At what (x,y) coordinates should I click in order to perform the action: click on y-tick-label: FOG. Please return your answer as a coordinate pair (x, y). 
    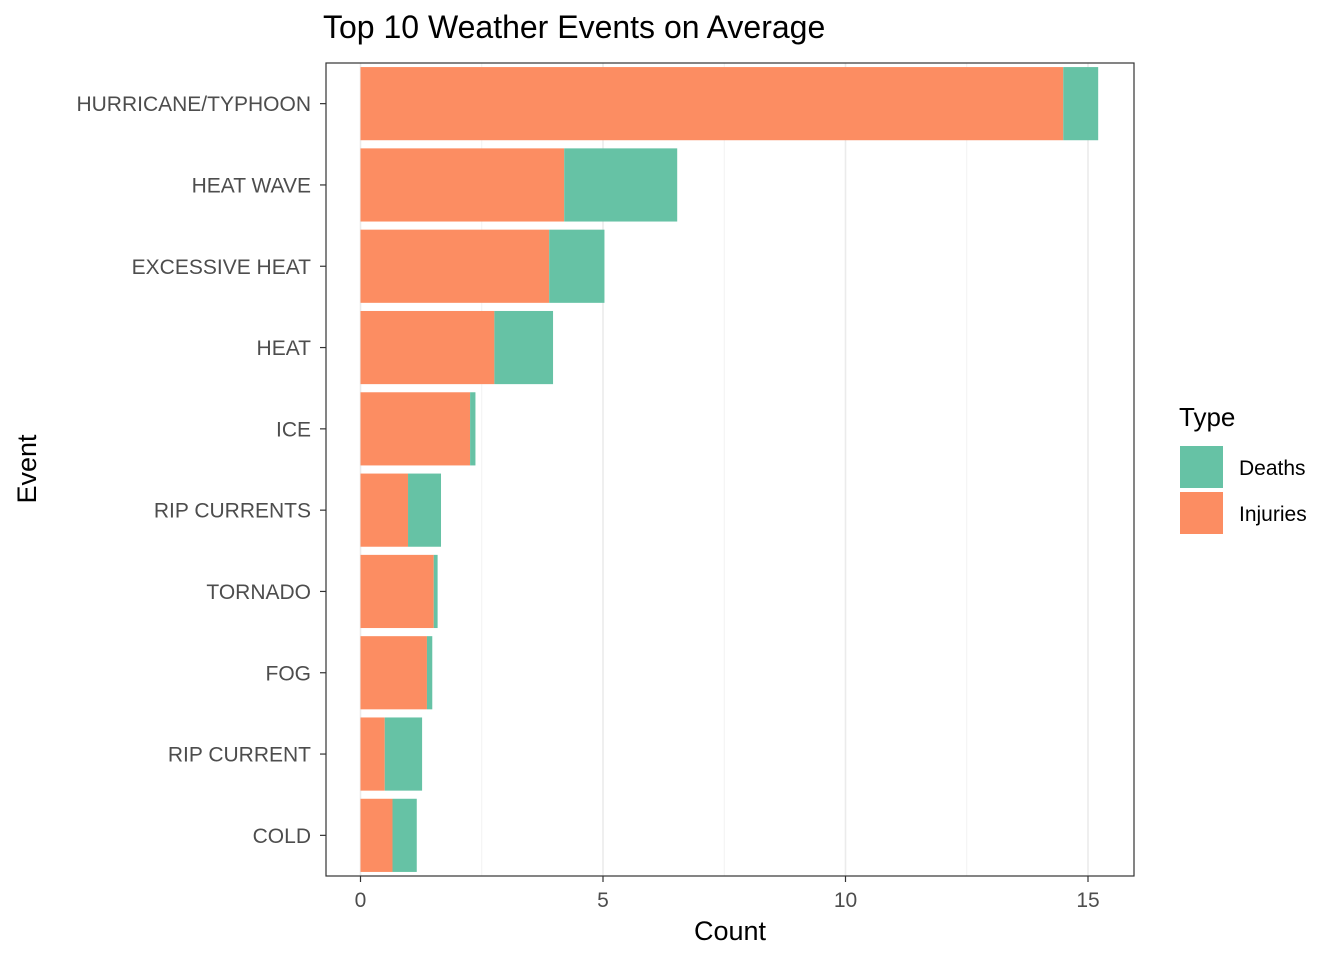
    Looking at the image, I should click on (289, 673).